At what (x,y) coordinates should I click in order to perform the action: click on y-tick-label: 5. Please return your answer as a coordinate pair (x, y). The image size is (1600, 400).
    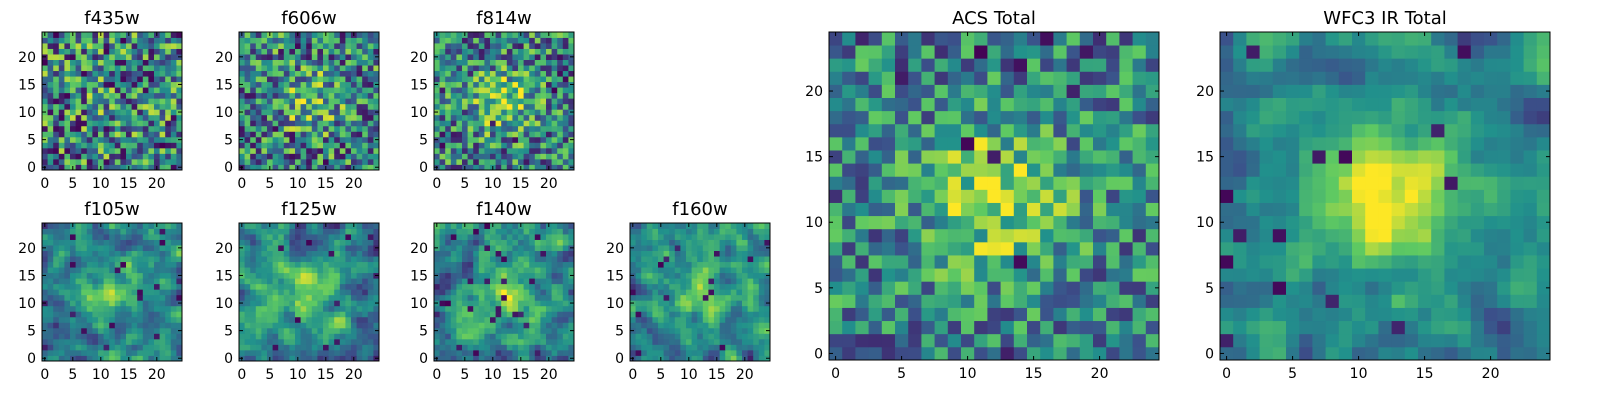
    Looking at the image, I should click on (423, 141).